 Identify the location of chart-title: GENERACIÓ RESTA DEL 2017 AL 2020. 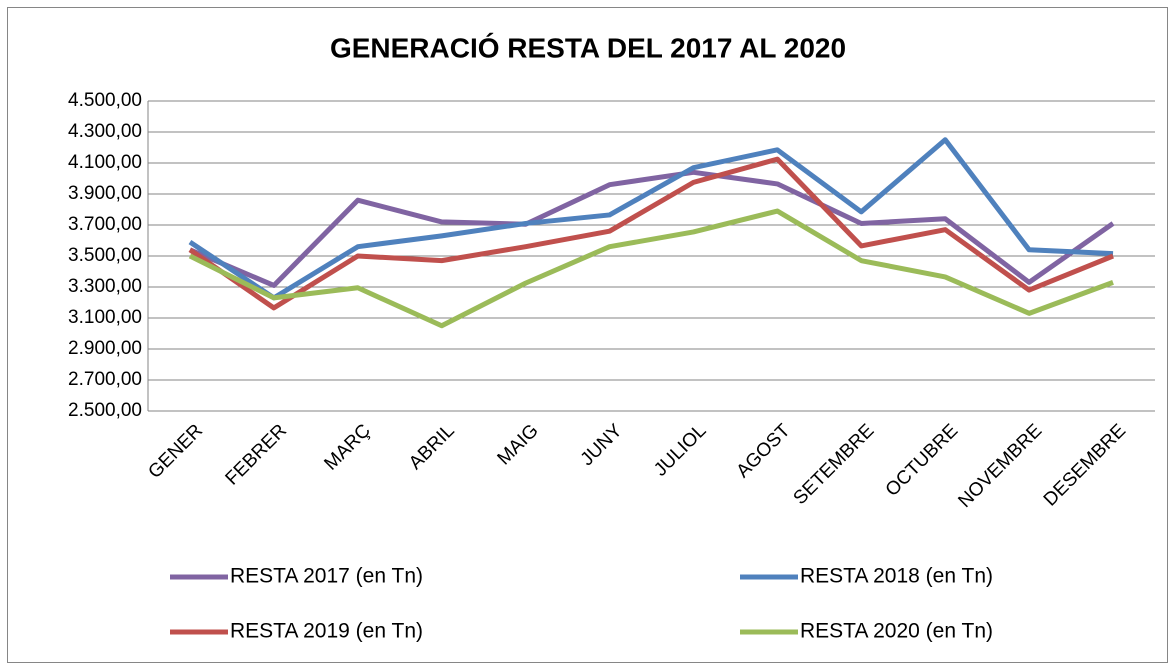
(588, 47).